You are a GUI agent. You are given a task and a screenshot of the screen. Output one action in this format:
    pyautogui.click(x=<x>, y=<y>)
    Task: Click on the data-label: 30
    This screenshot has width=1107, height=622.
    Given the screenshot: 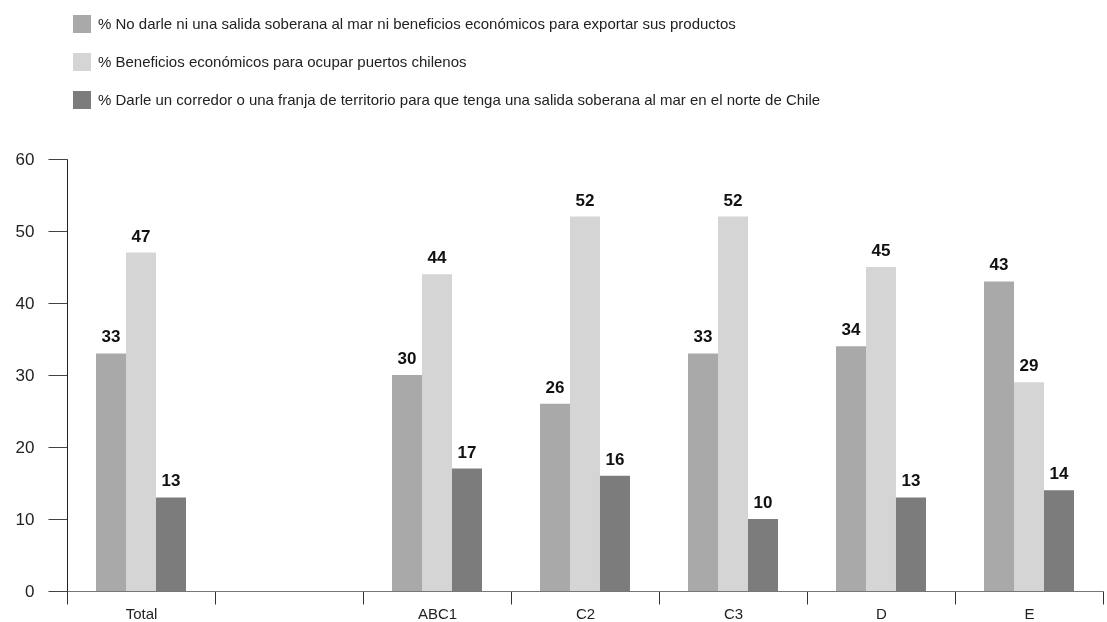 What is the action you would take?
    pyautogui.click(x=407, y=358)
    